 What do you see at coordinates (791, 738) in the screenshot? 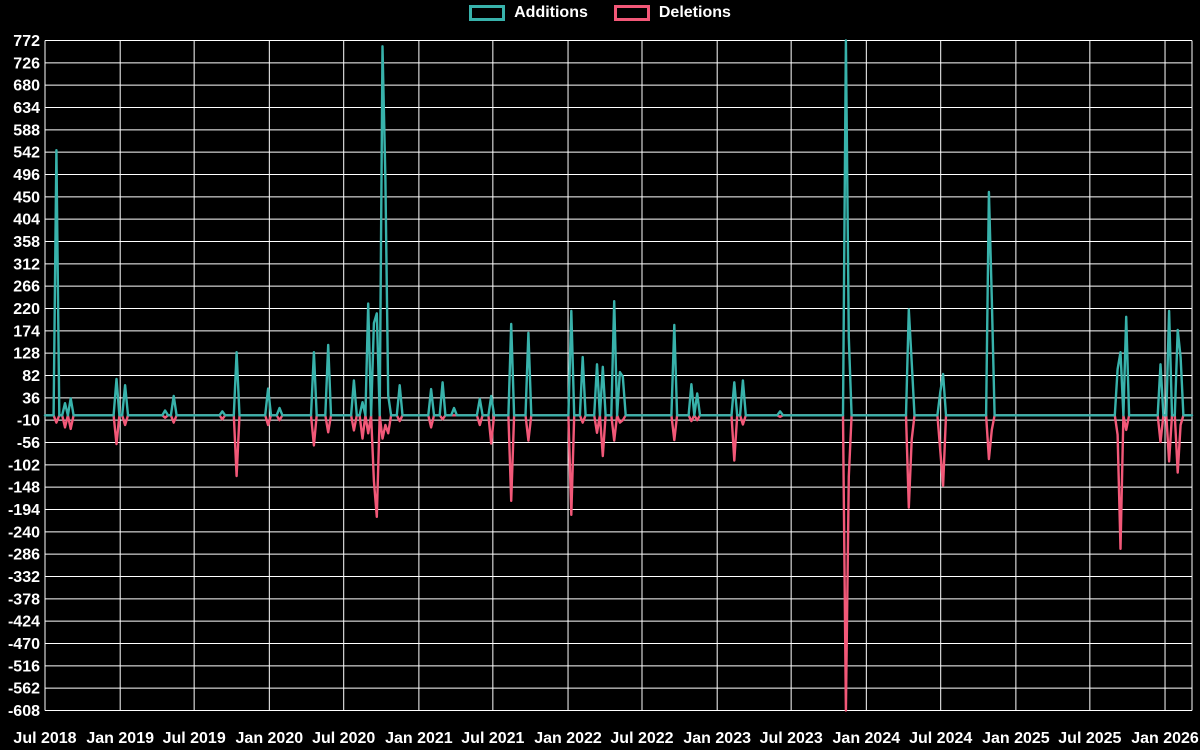
I see `x-tick-label: Jul 2023` at bounding box center [791, 738].